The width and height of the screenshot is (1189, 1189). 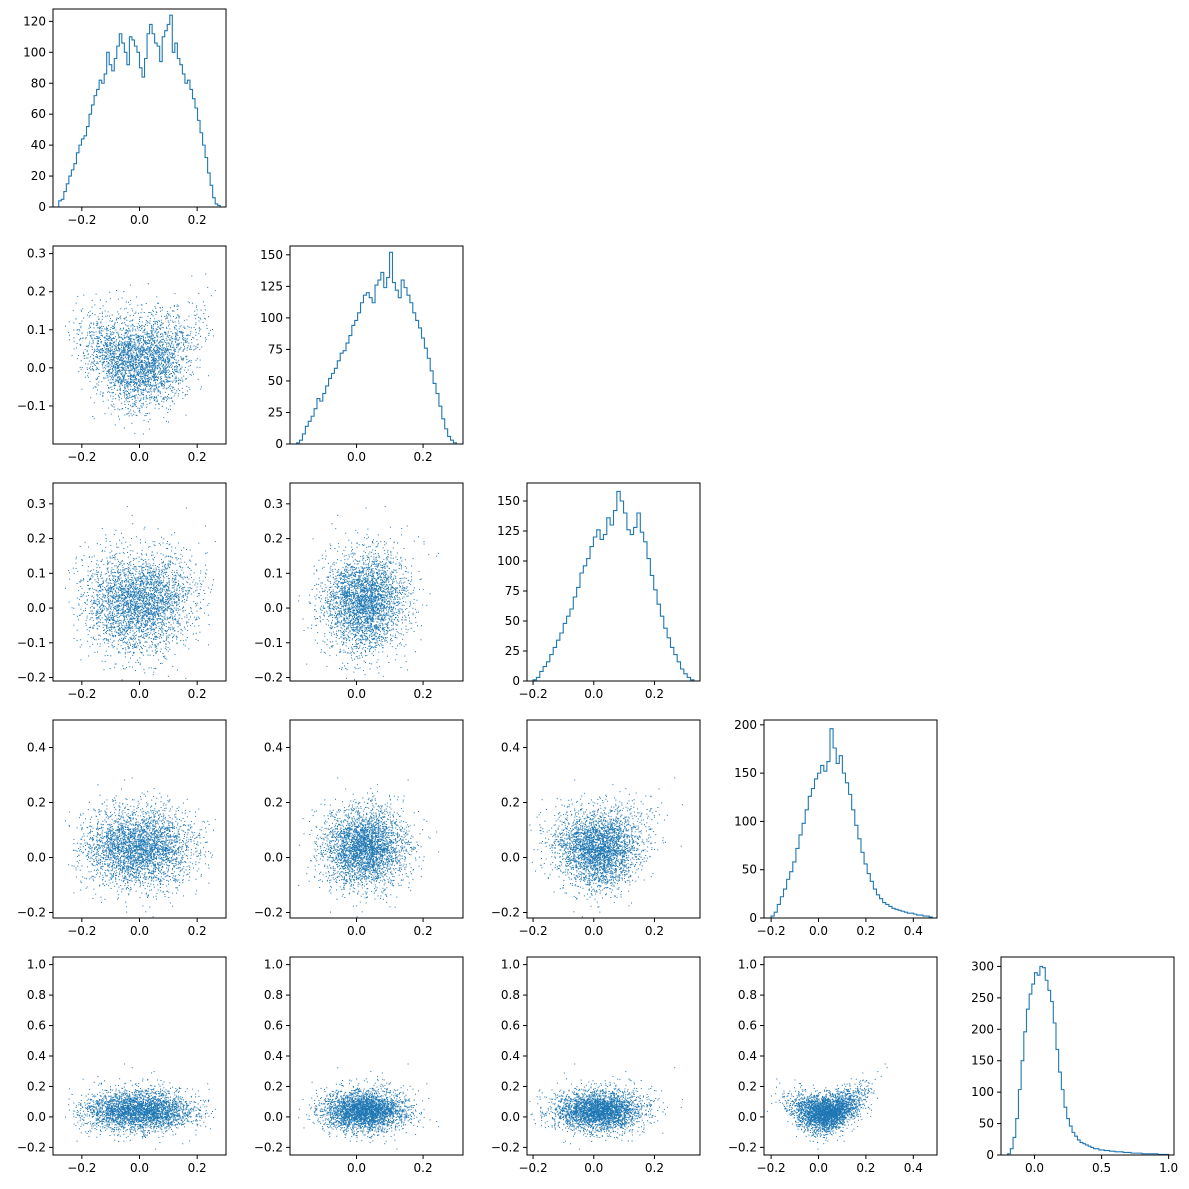 What do you see at coordinates (31, 406) in the screenshot?
I see `y-tick-label: −0.1` at bounding box center [31, 406].